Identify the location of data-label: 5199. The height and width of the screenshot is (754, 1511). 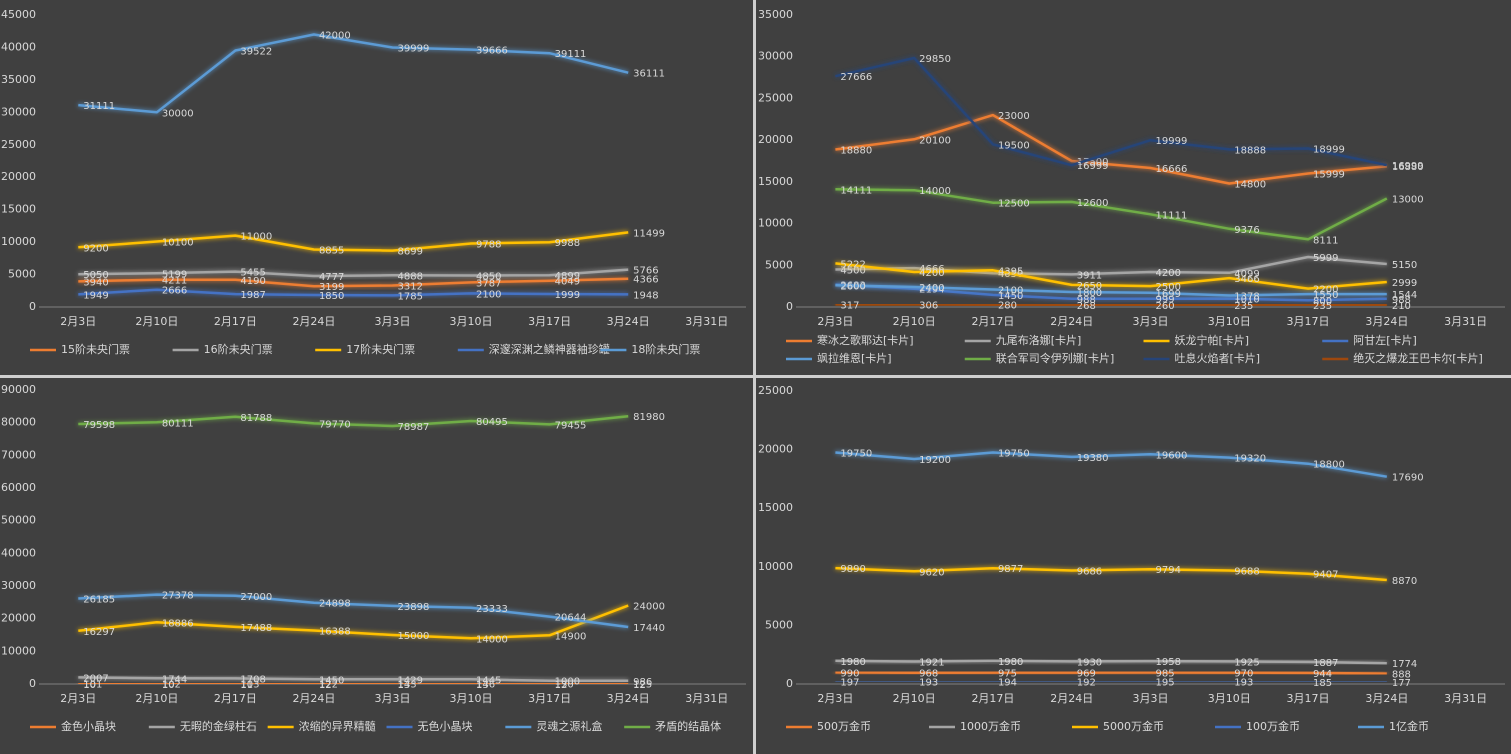
(174, 274).